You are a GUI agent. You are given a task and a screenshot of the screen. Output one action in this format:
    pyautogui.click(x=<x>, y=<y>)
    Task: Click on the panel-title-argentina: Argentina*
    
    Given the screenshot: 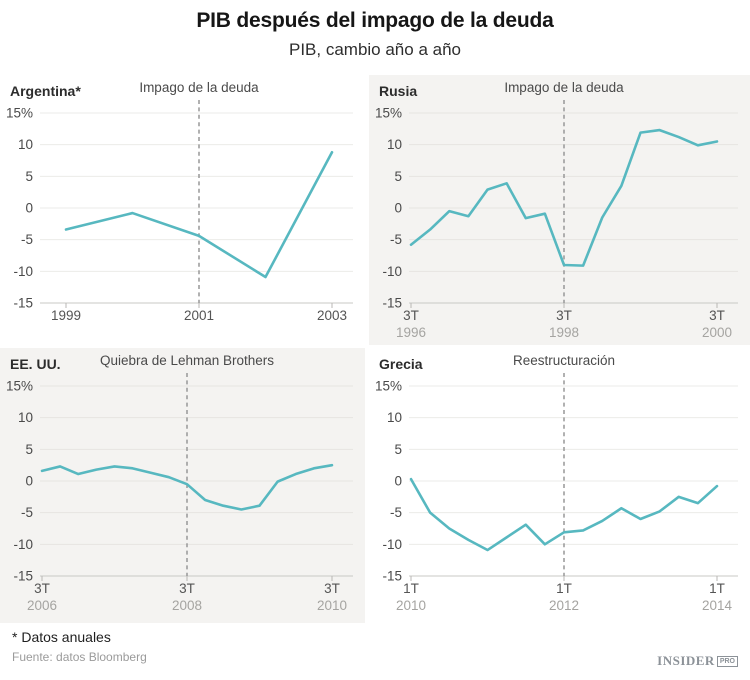 What is the action you would take?
    pyautogui.click(x=45, y=91)
    